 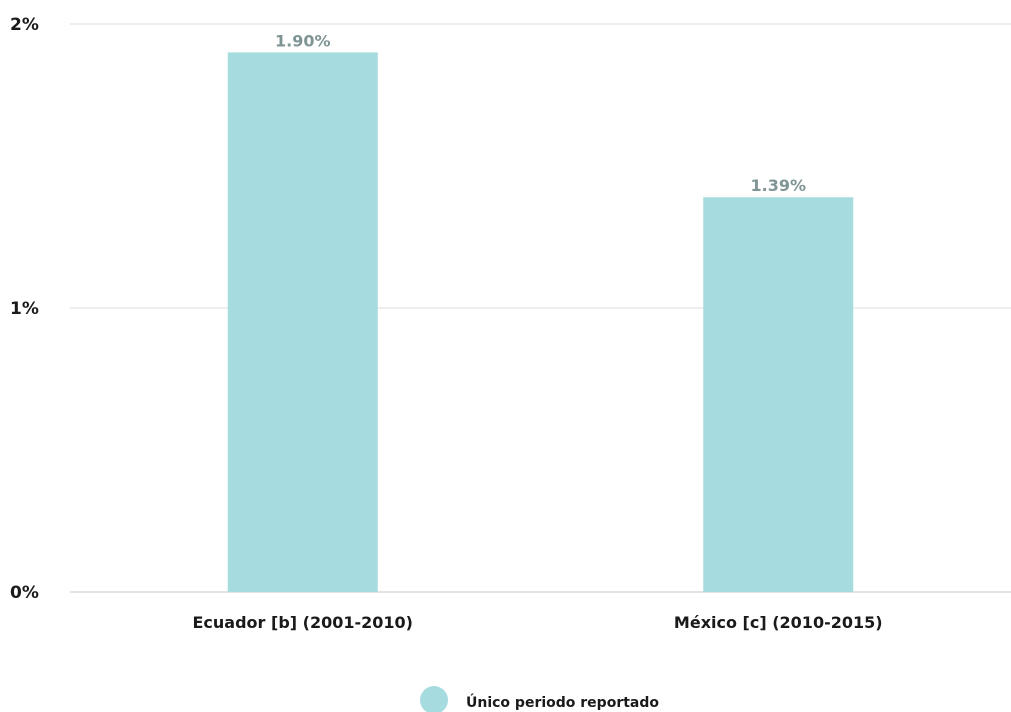 I want to click on legend: Único periodo reportado, so click(x=539, y=699).